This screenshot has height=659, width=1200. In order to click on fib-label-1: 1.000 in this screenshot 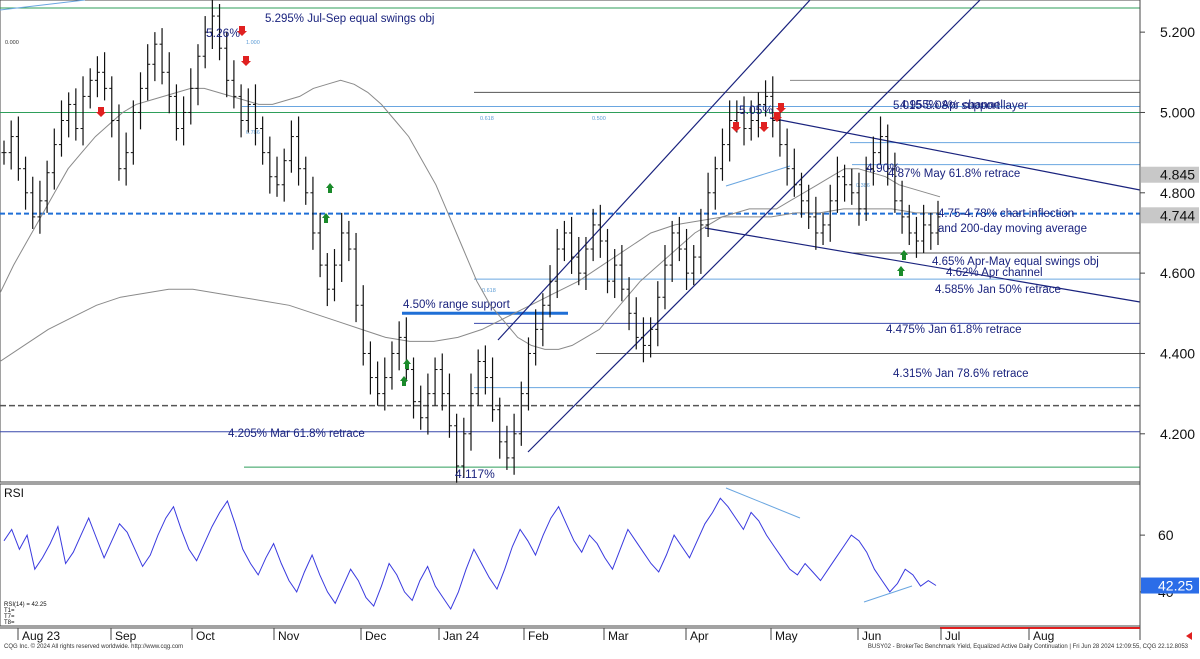, I will do `click(253, 43)`.